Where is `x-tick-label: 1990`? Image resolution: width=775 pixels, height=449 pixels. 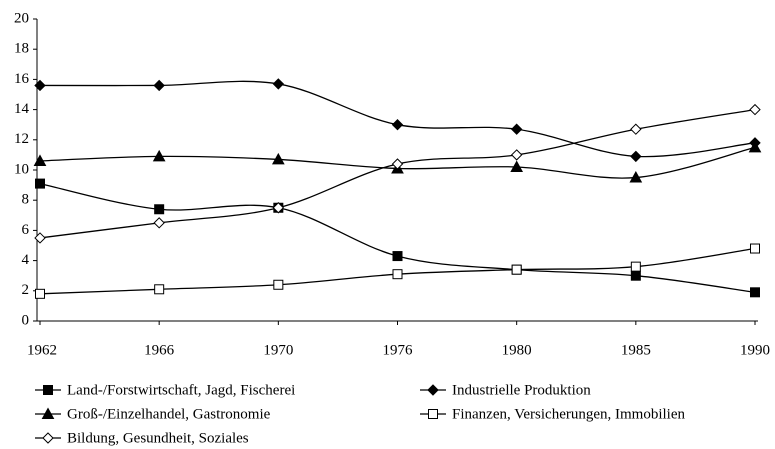
x-tick-label: 1990 is located at coordinates (755, 350).